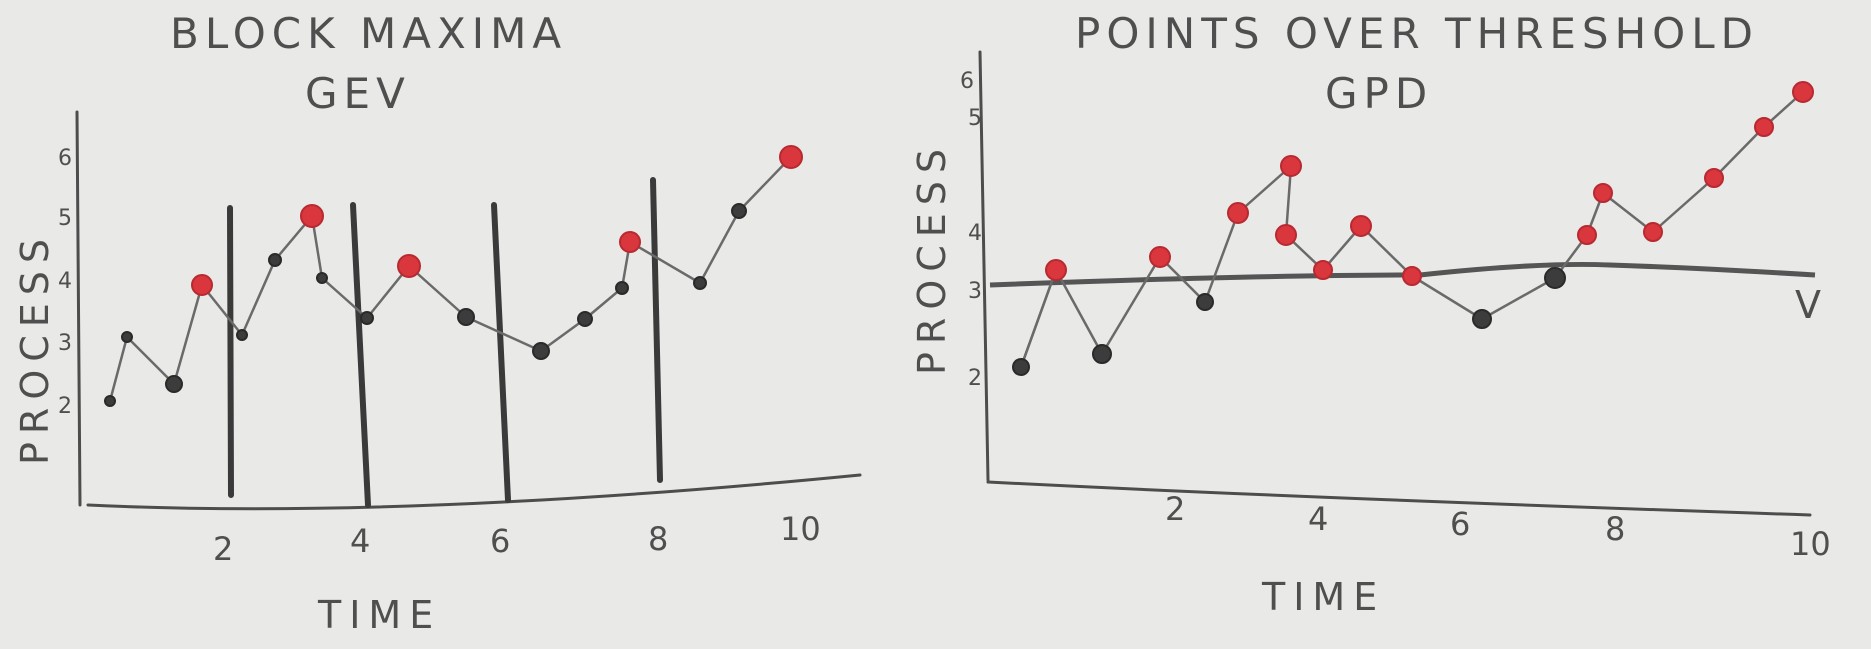 The height and width of the screenshot is (649, 1871). Describe the element at coordinates (975, 233) in the screenshot. I see `right-ytick-4: 4` at that location.